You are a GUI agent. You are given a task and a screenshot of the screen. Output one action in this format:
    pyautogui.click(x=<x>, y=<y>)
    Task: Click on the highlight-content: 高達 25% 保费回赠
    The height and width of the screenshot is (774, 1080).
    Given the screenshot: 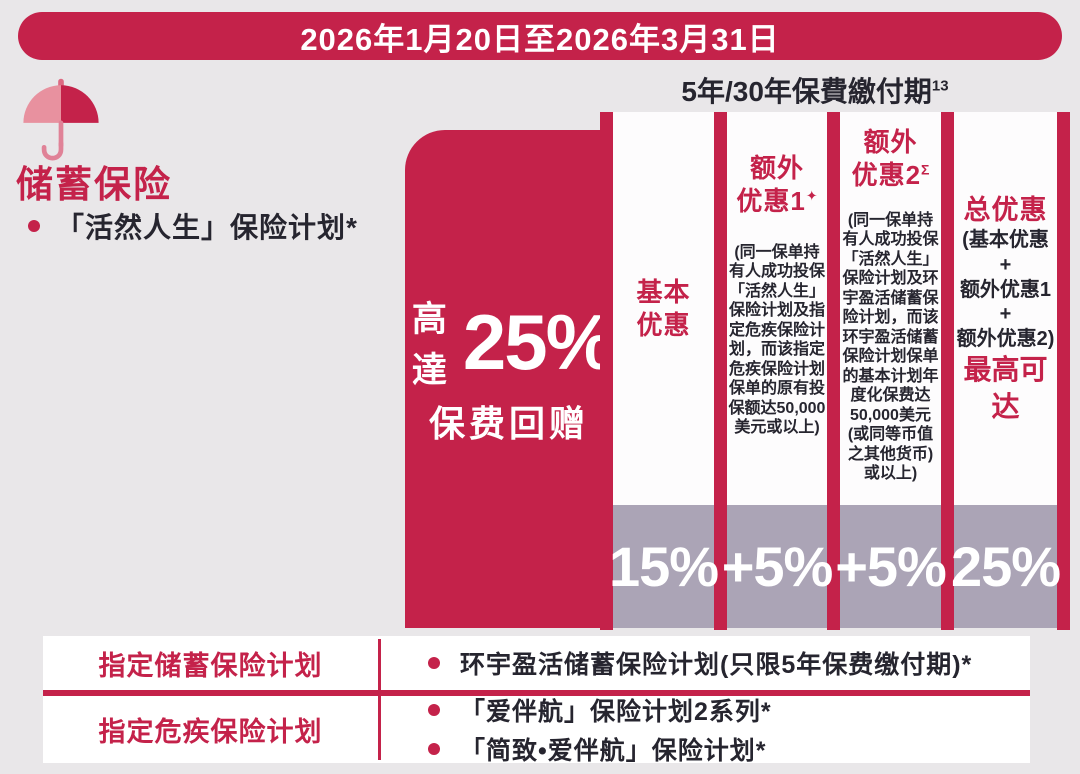 What is the action you would take?
    pyautogui.click(x=510, y=369)
    